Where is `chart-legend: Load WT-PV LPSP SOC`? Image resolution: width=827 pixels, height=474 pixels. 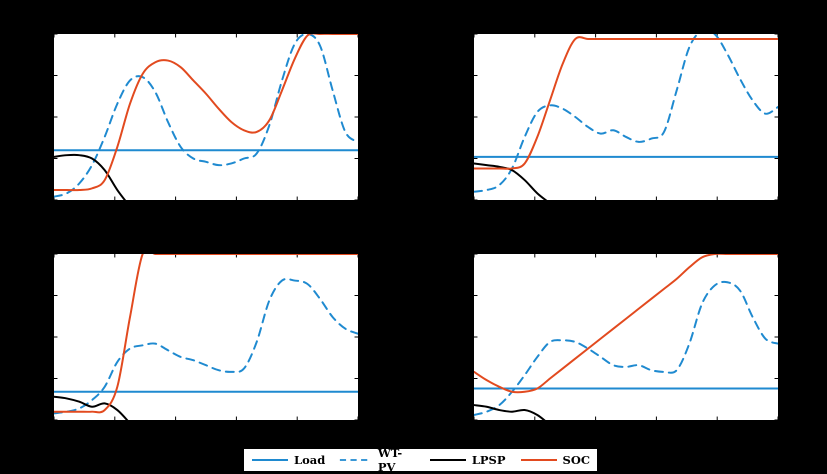
chart-legend: Load WT-PV LPSP SOC is located at coordinates (420, 460).